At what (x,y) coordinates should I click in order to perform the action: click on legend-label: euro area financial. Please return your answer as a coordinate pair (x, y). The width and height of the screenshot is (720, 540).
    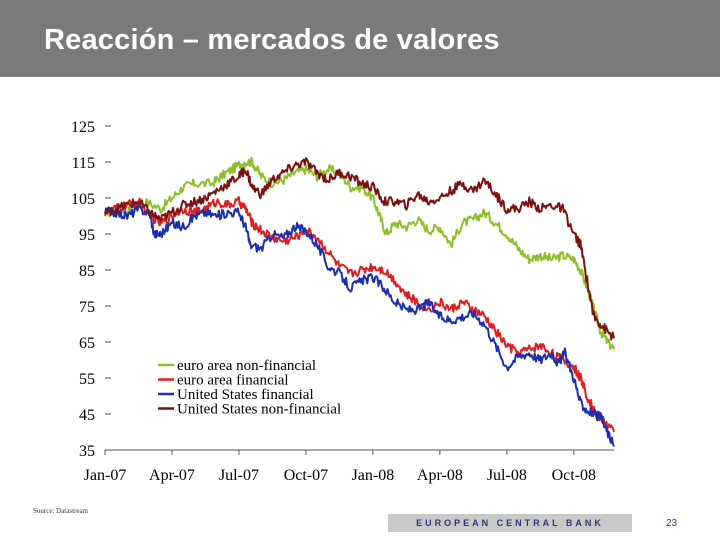
    Looking at the image, I should click on (233, 381).